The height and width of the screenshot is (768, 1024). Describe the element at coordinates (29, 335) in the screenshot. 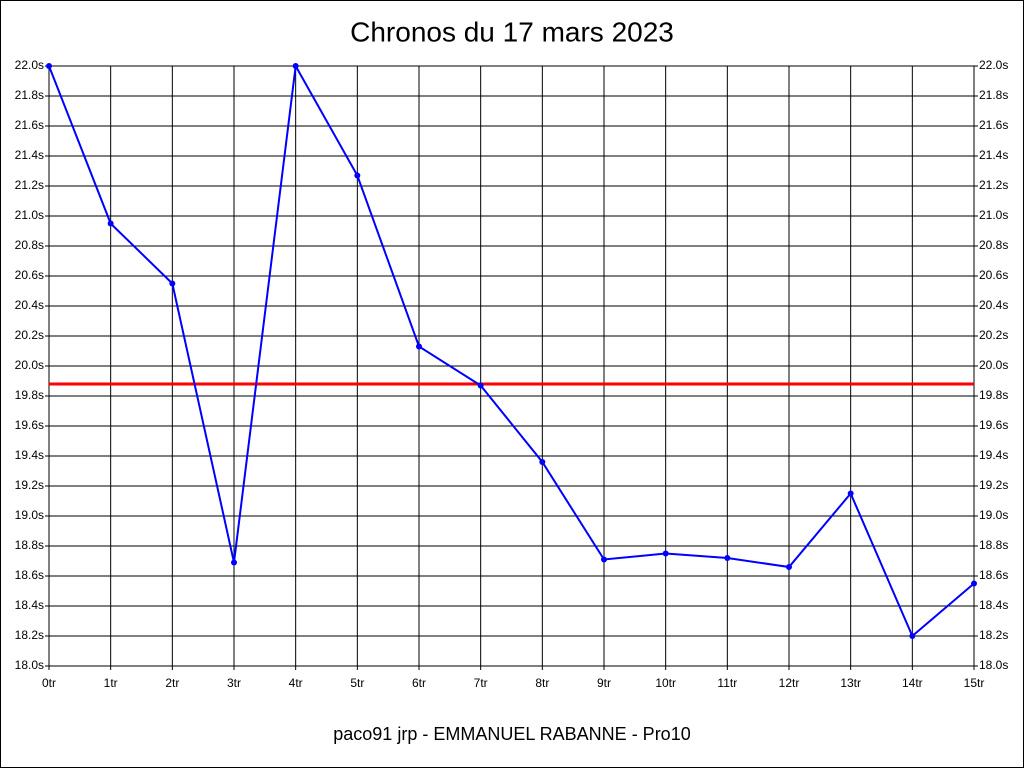

I see `y-tick-label: 20.2s` at that location.